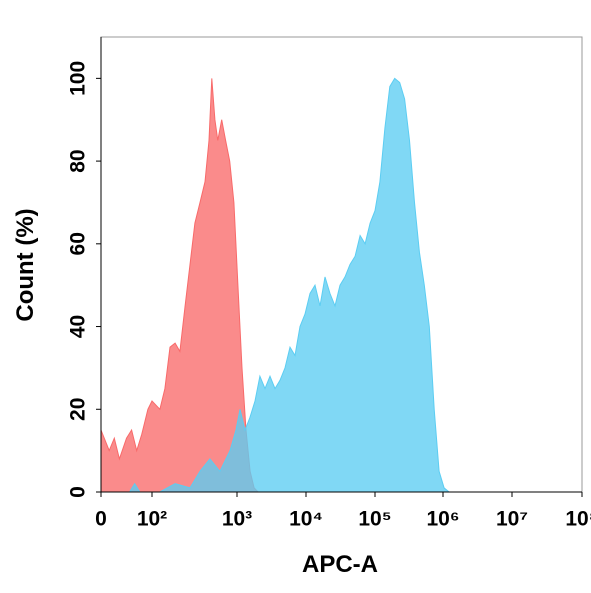  I want to click on x-tick-label: 0, so click(101, 519).